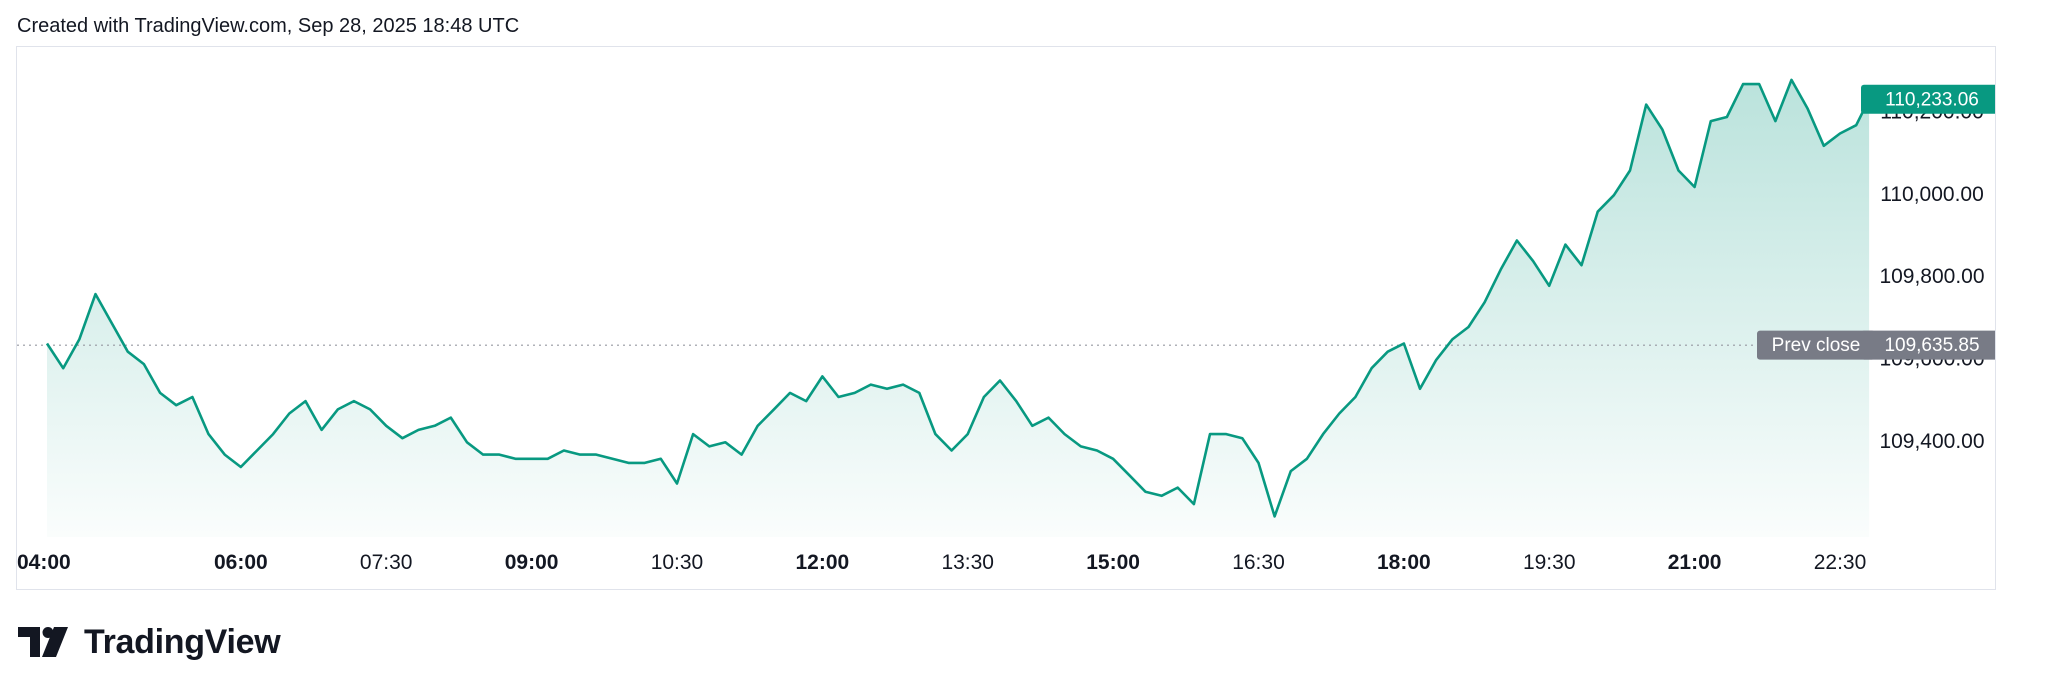  I want to click on x-tick-label: 13:30, so click(967, 562).